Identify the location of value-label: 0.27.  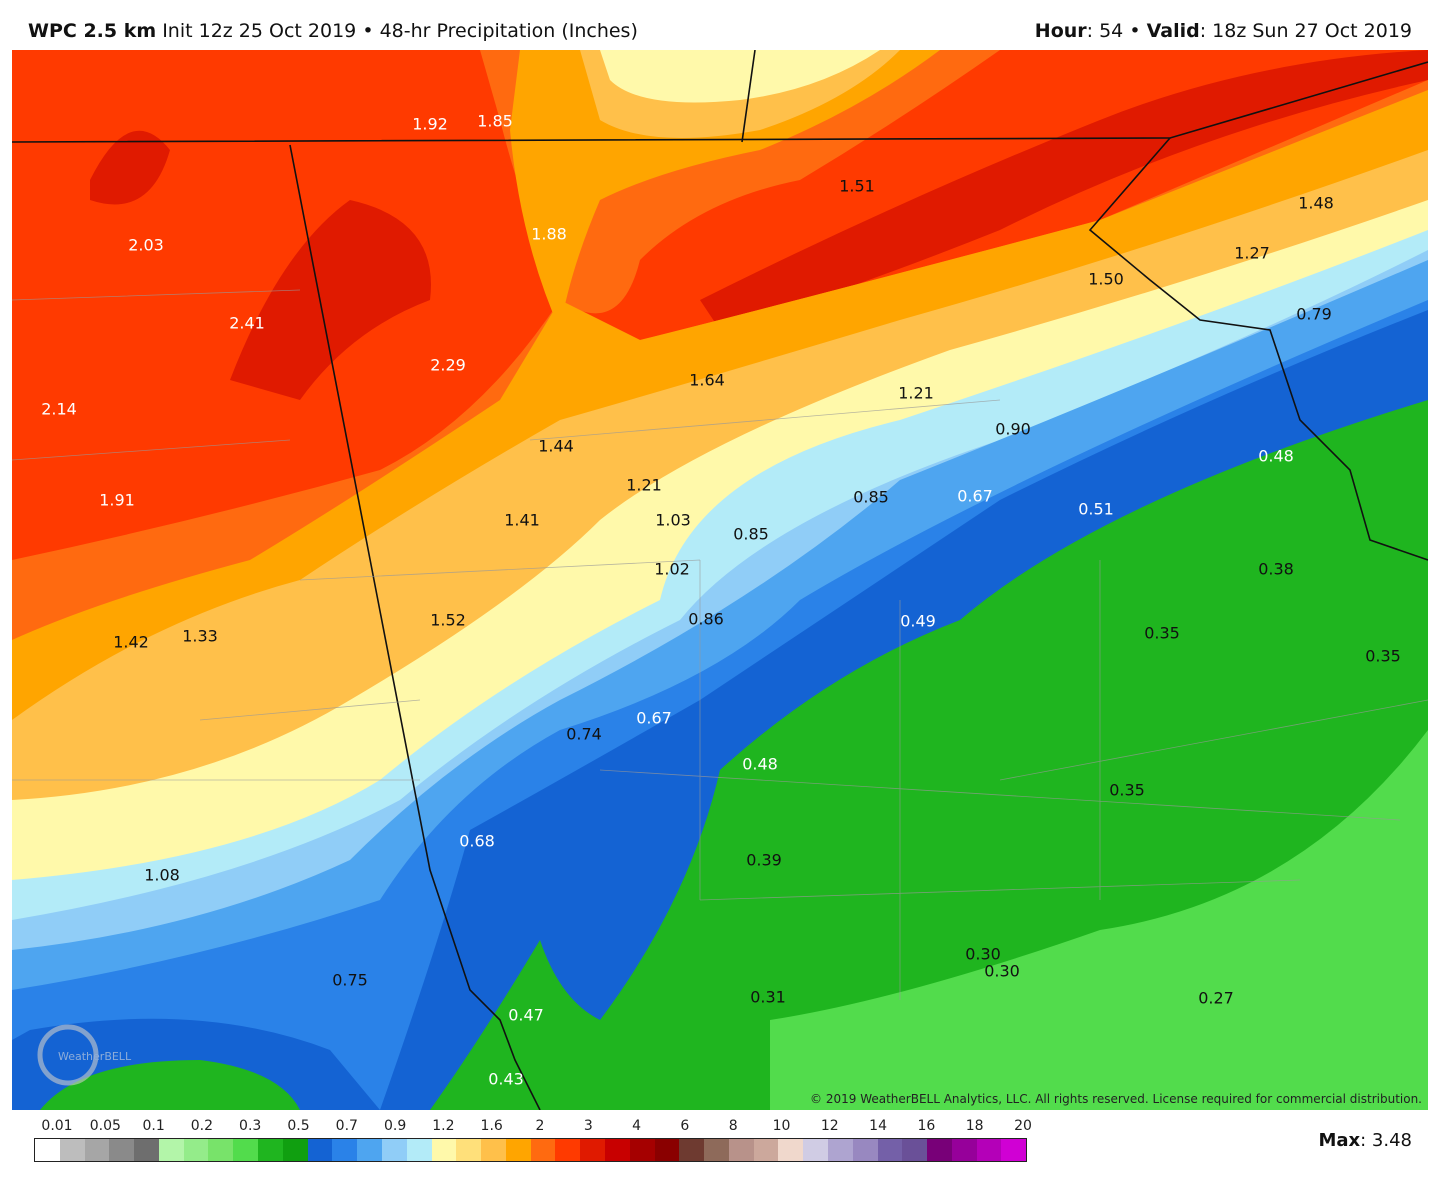
(1216, 998).